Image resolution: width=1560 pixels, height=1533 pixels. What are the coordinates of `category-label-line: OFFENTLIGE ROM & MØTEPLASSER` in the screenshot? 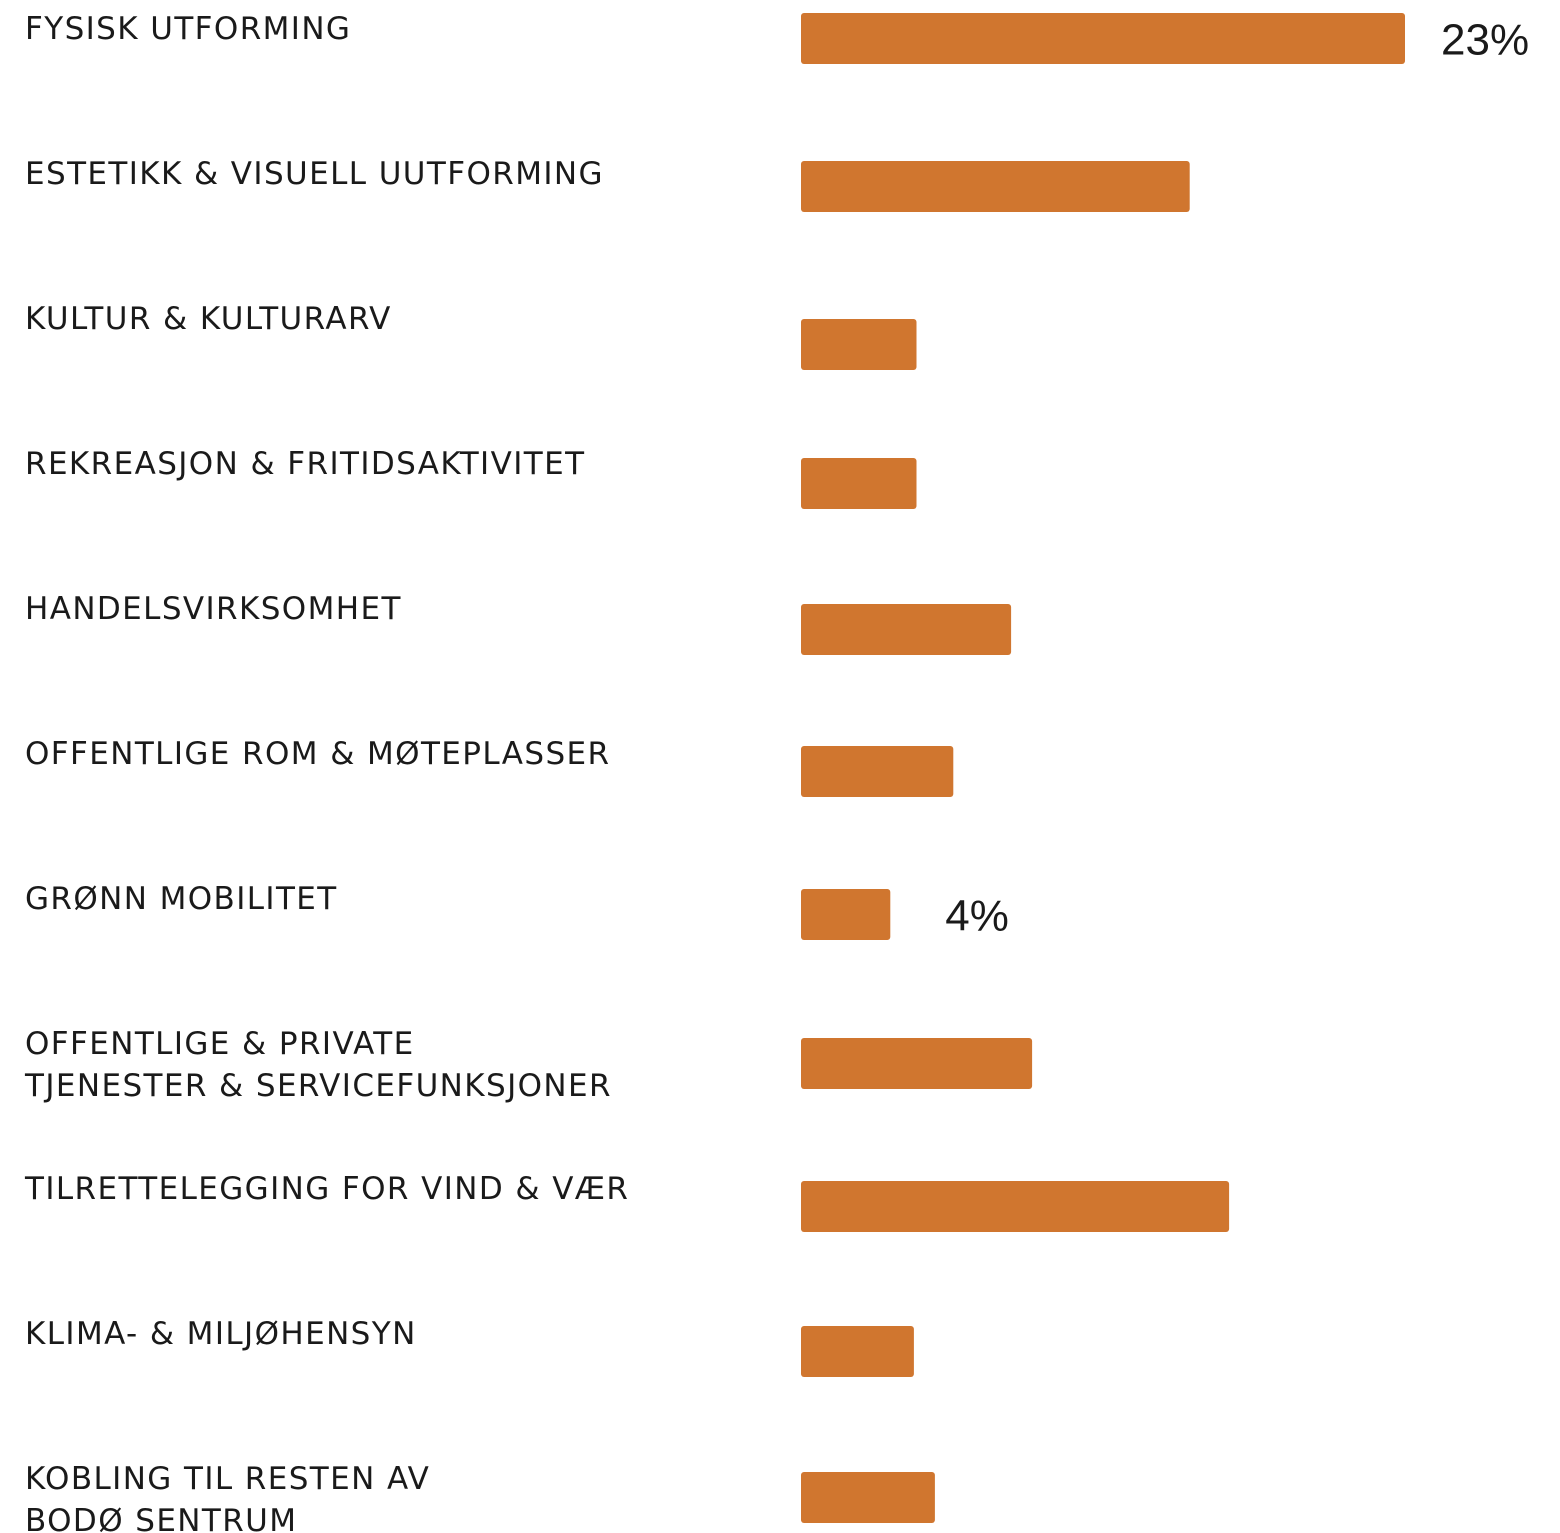 It's located at (317, 754).